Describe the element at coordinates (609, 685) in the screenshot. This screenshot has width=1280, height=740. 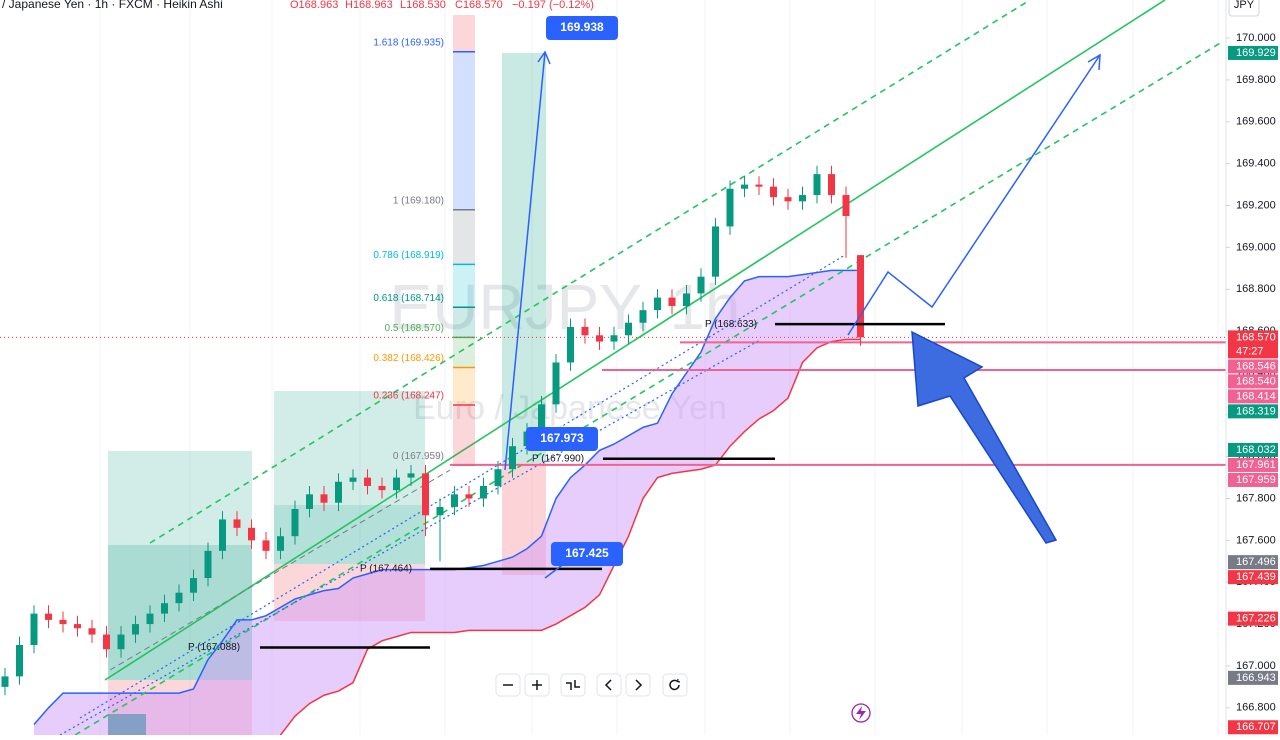
I see `scroll-left-button` at that location.